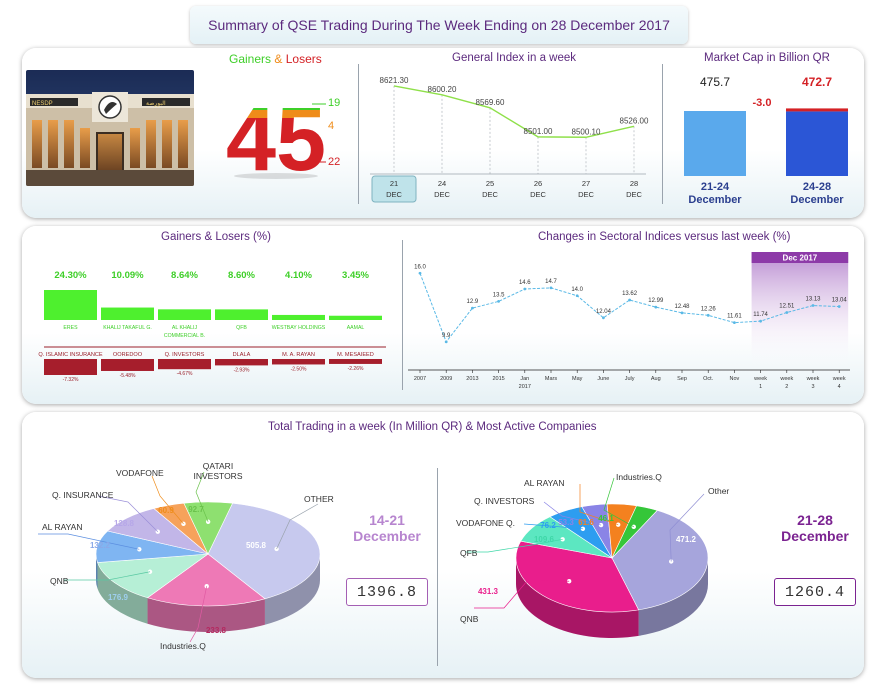 The width and height of the screenshot is (880, 687). I want to click on loser-value-label: -7.32%, so click(71, 380).